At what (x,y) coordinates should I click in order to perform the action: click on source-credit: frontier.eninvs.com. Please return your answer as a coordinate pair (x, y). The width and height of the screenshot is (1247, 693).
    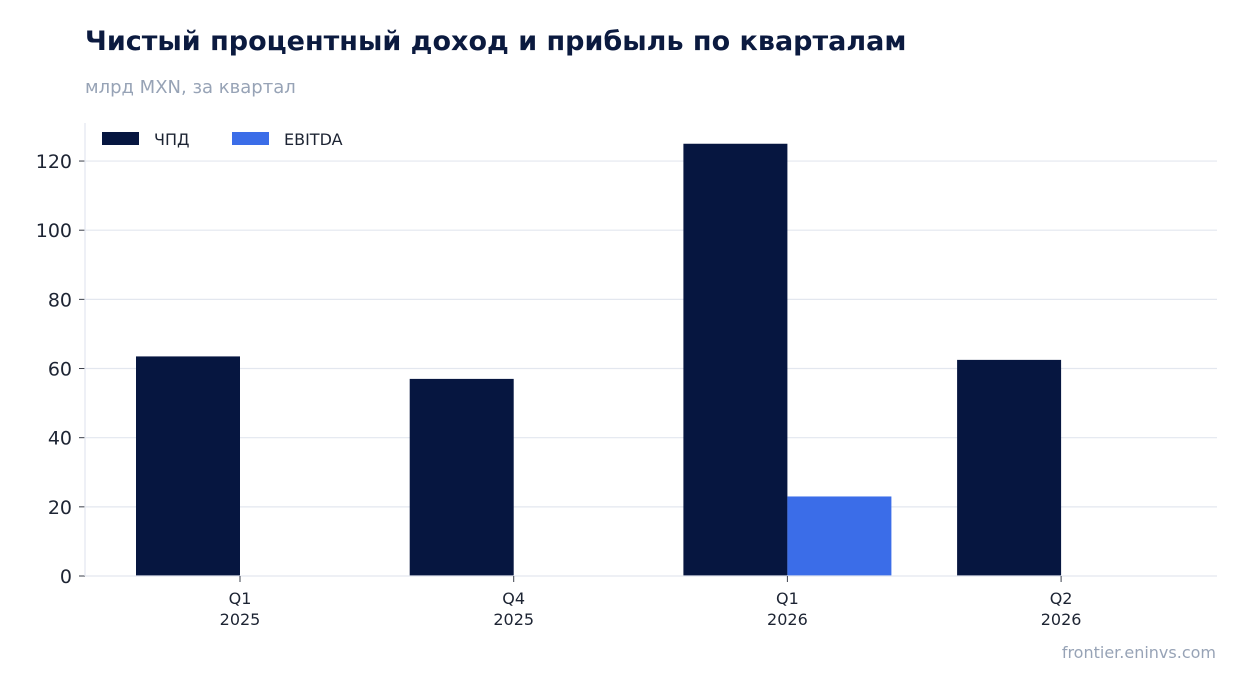
    Looking at the image, I should click on (1138, 652).